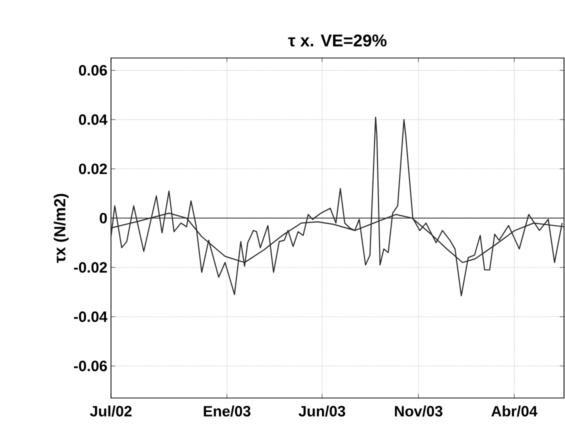 The height and width of the screenshot is (435, 565). I want to click on x-tick-label: Nov/03, so click(418, 411).